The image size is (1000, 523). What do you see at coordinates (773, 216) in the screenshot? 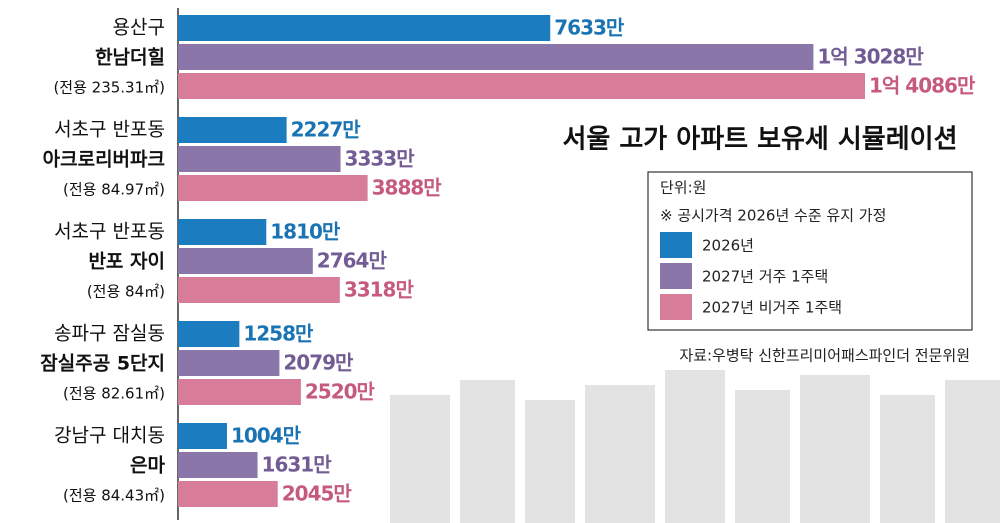
I see `note: ※ 공시가격 2026년 수준 유지 가정` at bounding box center [773, 216].